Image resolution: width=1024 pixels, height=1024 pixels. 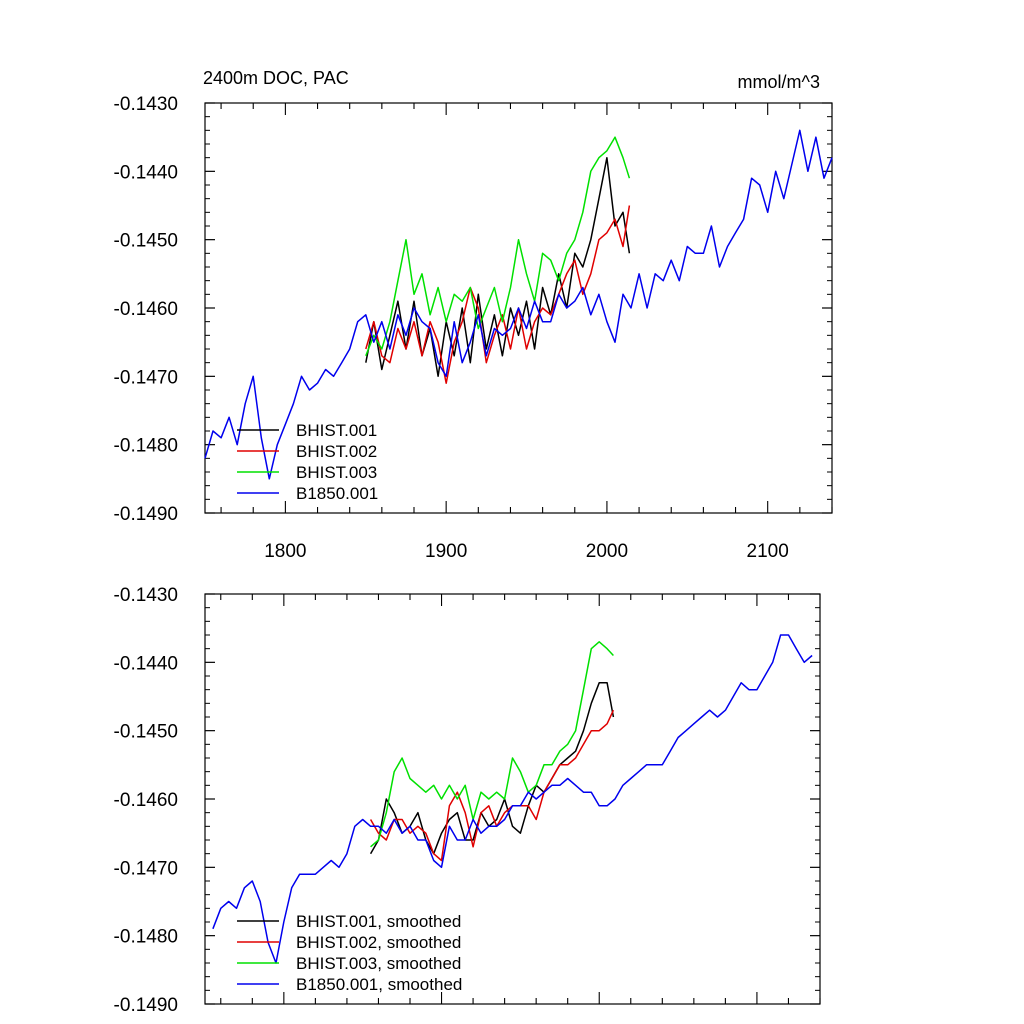 What do you see at coordinates (337, 493) in the screenshot?
I see `legend-entry: B1850.001` at bounding box center [337, 493].